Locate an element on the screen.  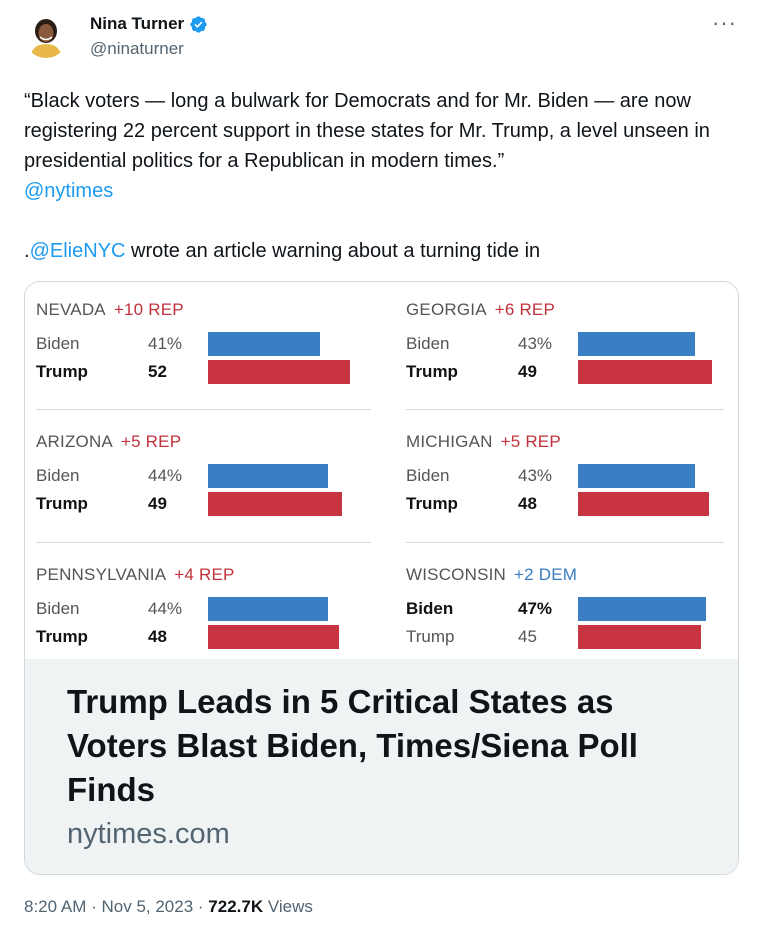
bar-wisconsin-trump is located at coordinates (639, 637).